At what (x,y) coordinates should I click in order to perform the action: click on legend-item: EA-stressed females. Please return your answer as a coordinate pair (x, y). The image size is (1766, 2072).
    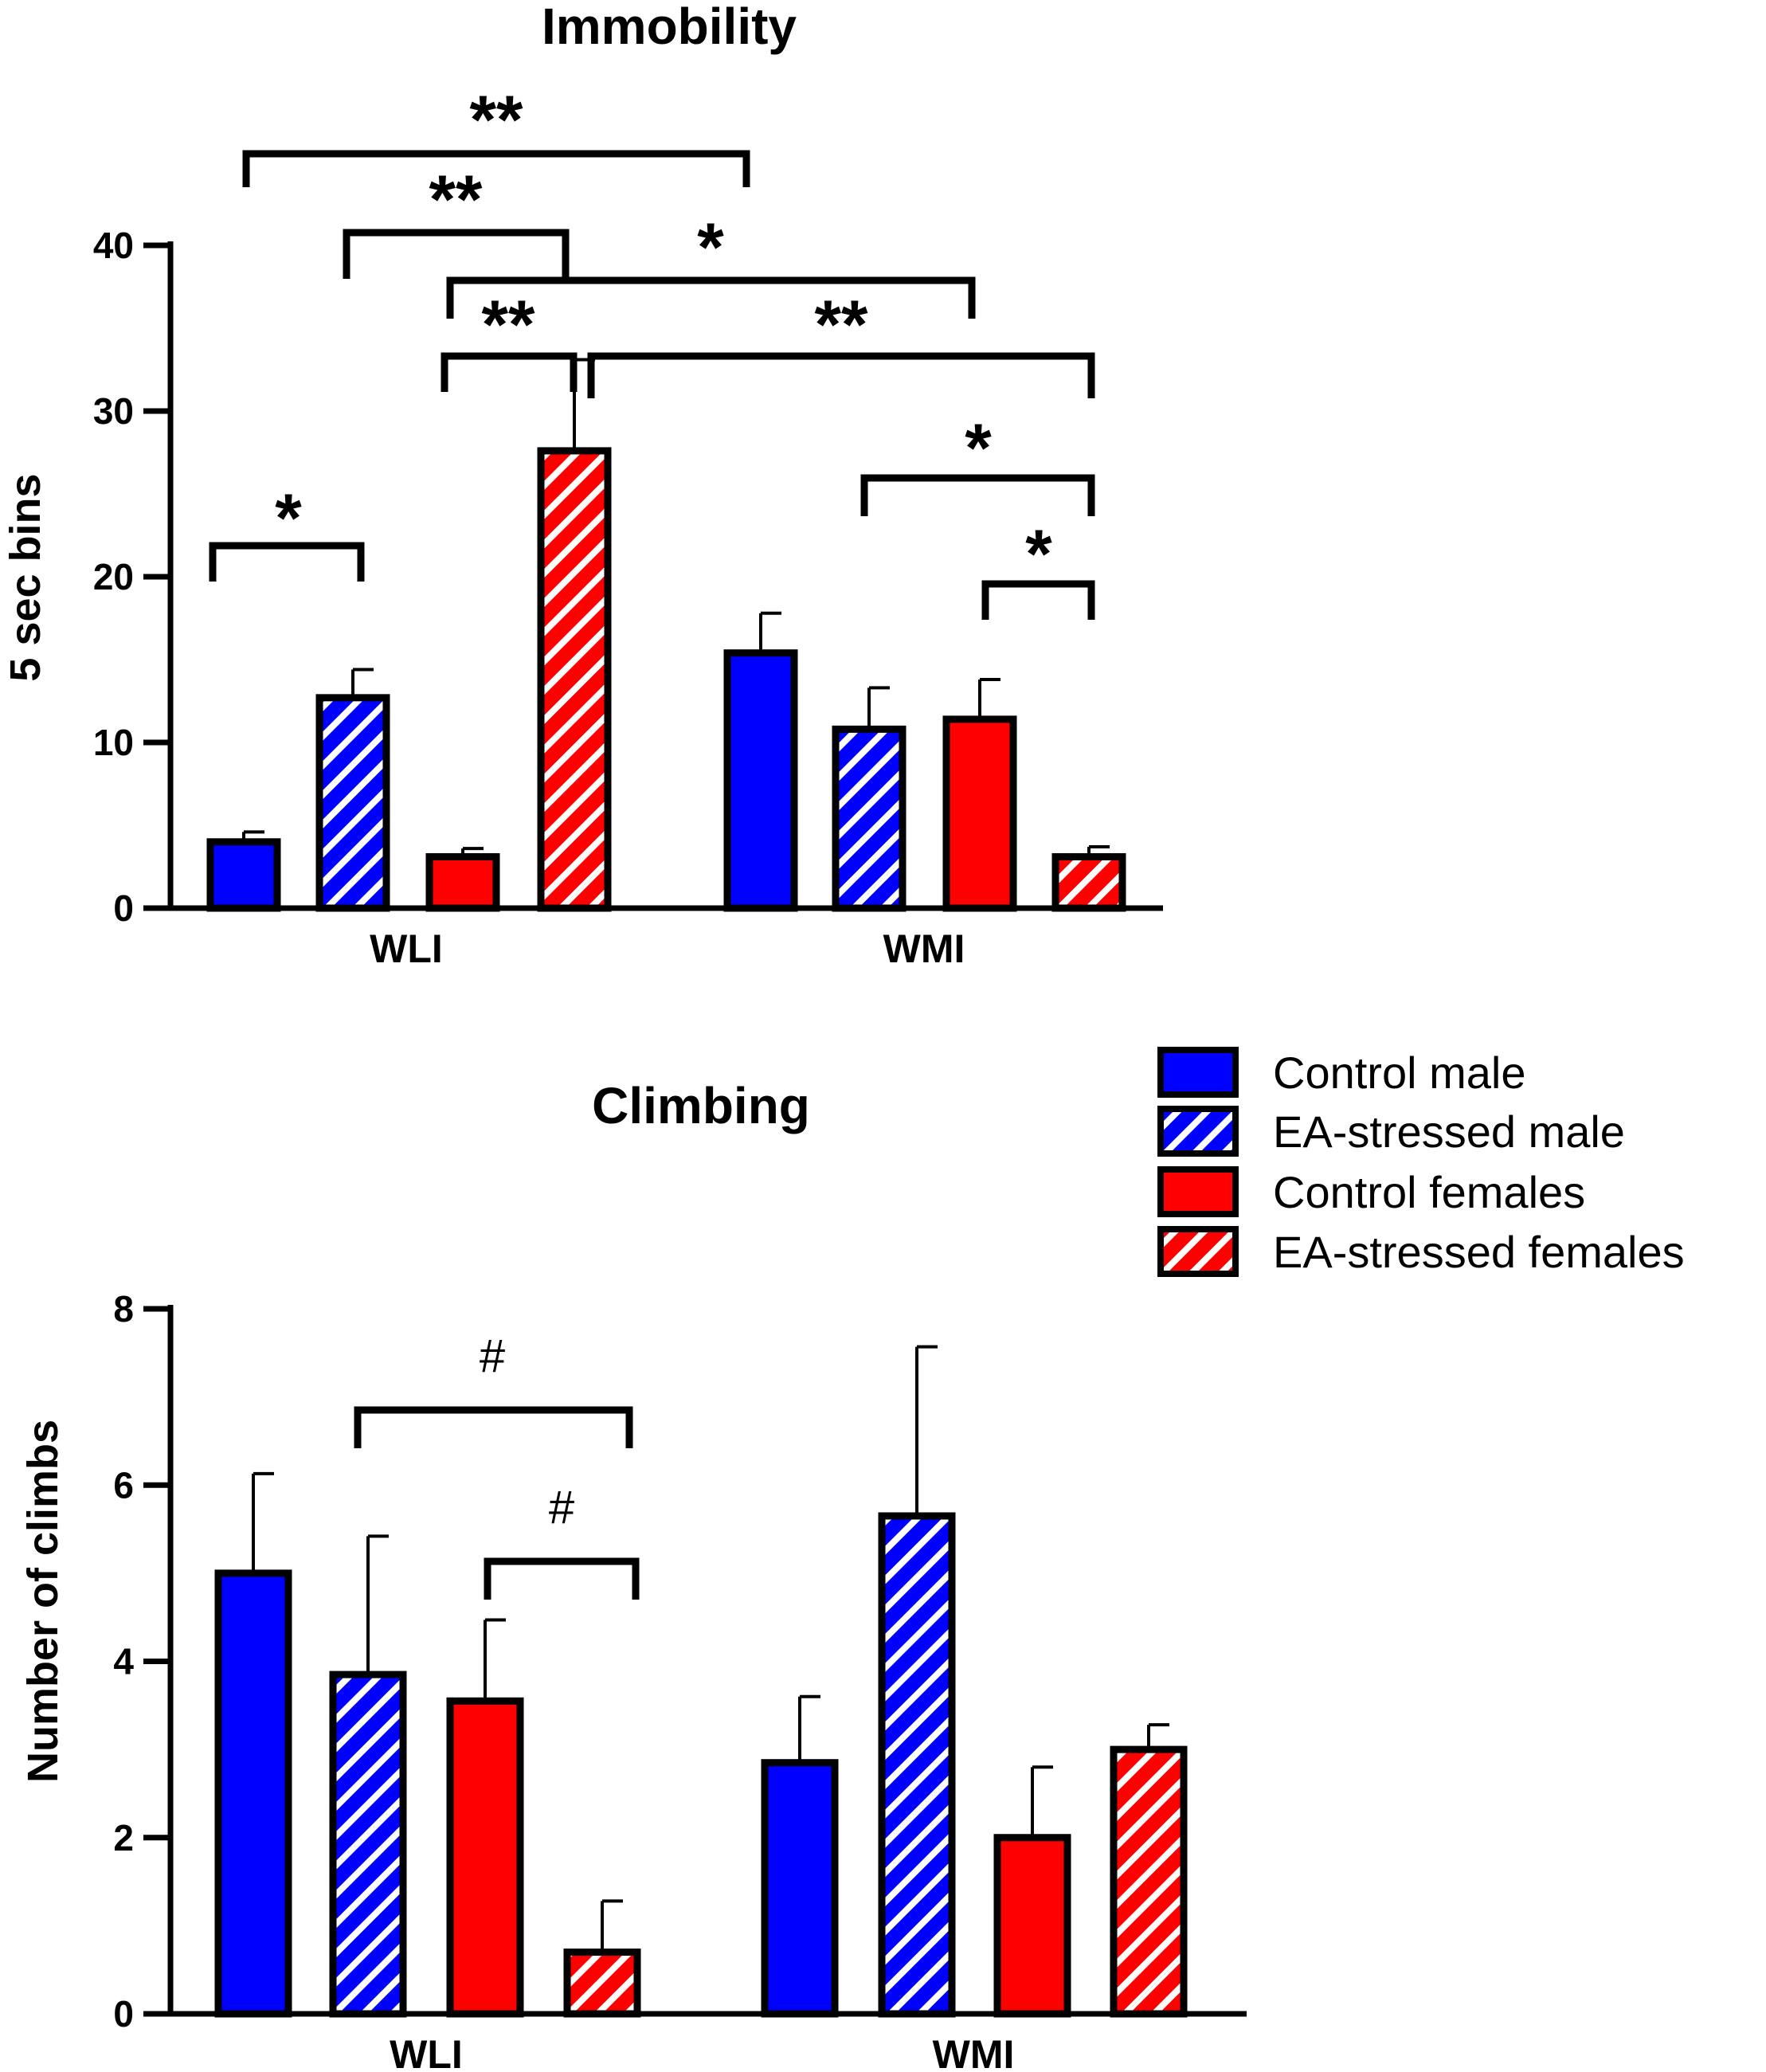
    Looking at the image, I should click on (1421, 1251).